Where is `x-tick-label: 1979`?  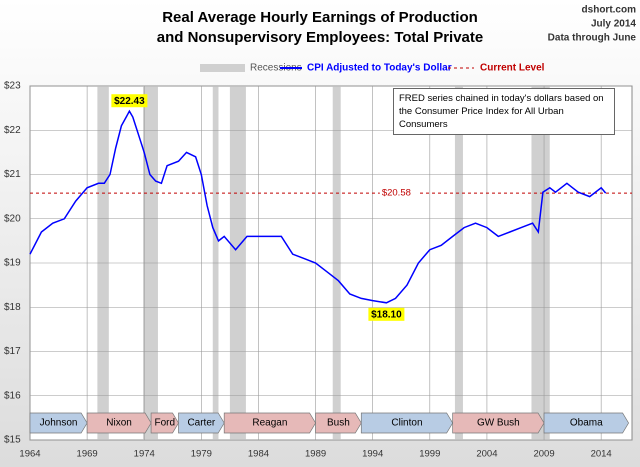
x-tick-label: 1979 is located at coordinates (201, 454).